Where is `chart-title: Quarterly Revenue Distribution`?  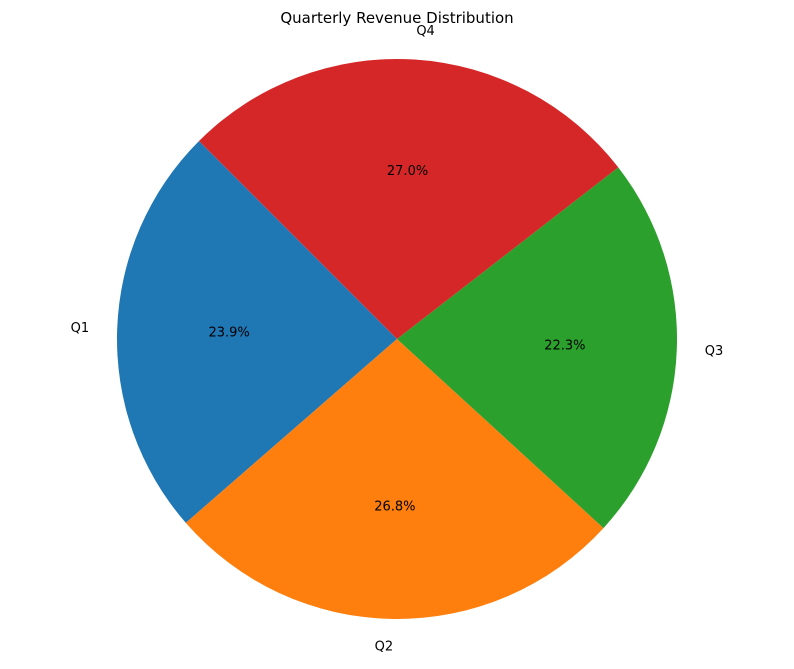 chart-title: Quarterly Revenue Distribution is located at coordinates (396, 18).